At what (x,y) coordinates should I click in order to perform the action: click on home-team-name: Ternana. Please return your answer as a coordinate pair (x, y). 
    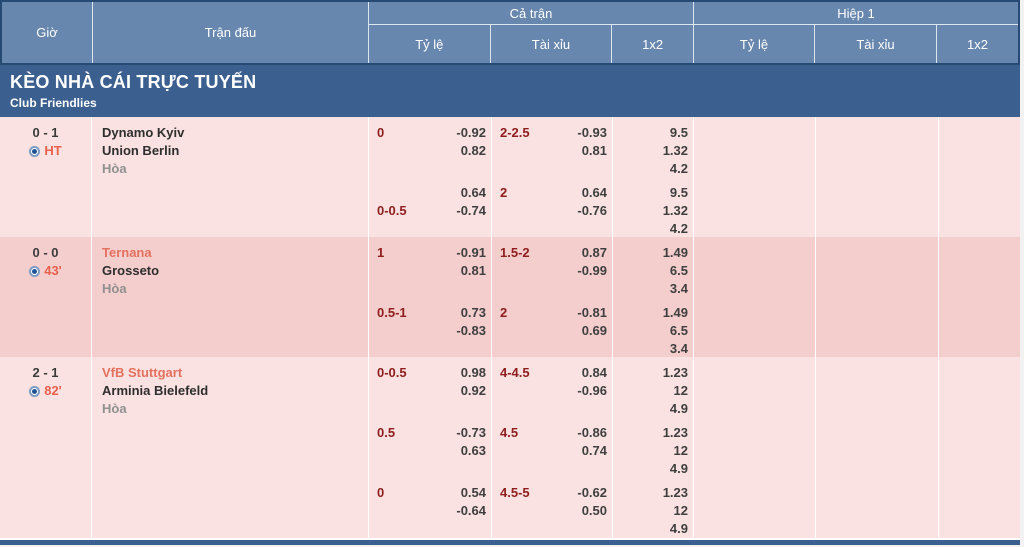
    Looking at the image, I should click on (127, 252).